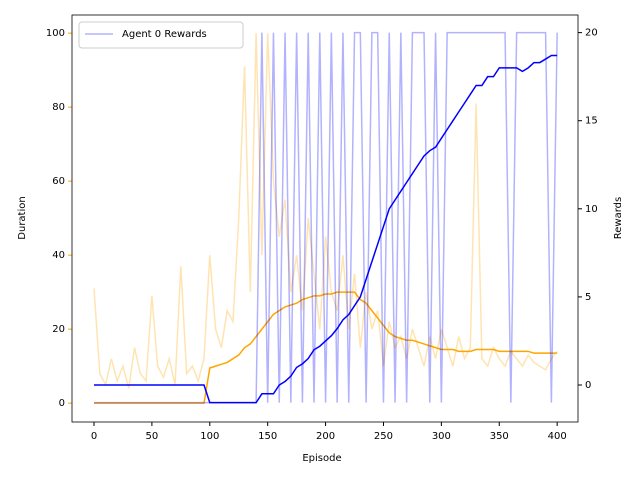  What do you see at coordinates (441, 436) in the screenshot?
I see `x-tick-label: 300` at bounding box center [441, 436].